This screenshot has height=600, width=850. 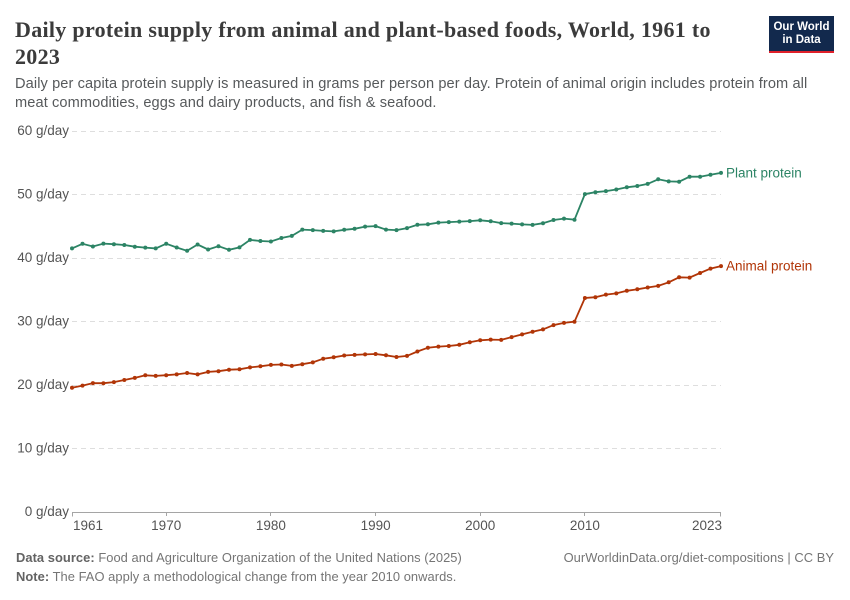 I want to click on svg-text: 1980, so click(x=271, y=525).